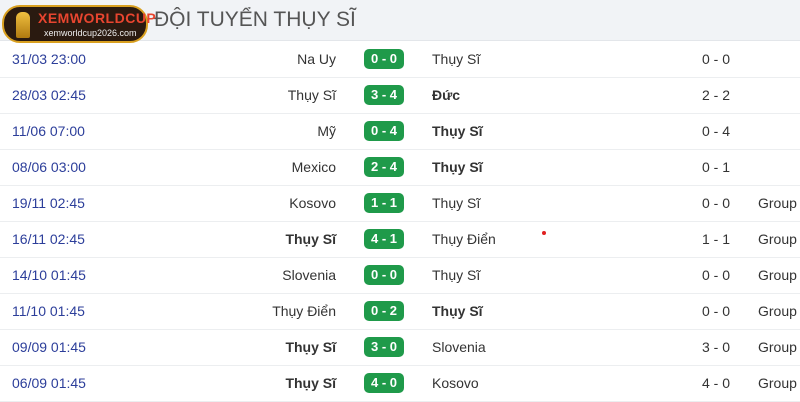  I want to click on match-date: 14/10 01:45, so click(49, 275).